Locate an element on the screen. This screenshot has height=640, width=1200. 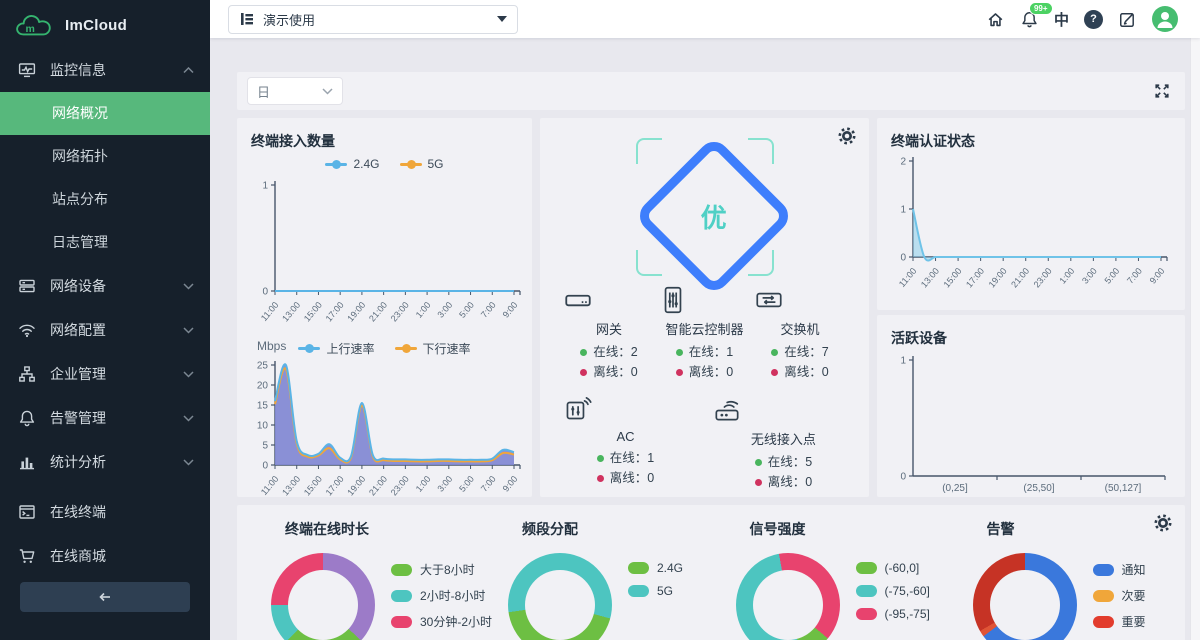
sidebar-item-enterprise-mgmt: 企业管理 is located at coordinates (105, 374).